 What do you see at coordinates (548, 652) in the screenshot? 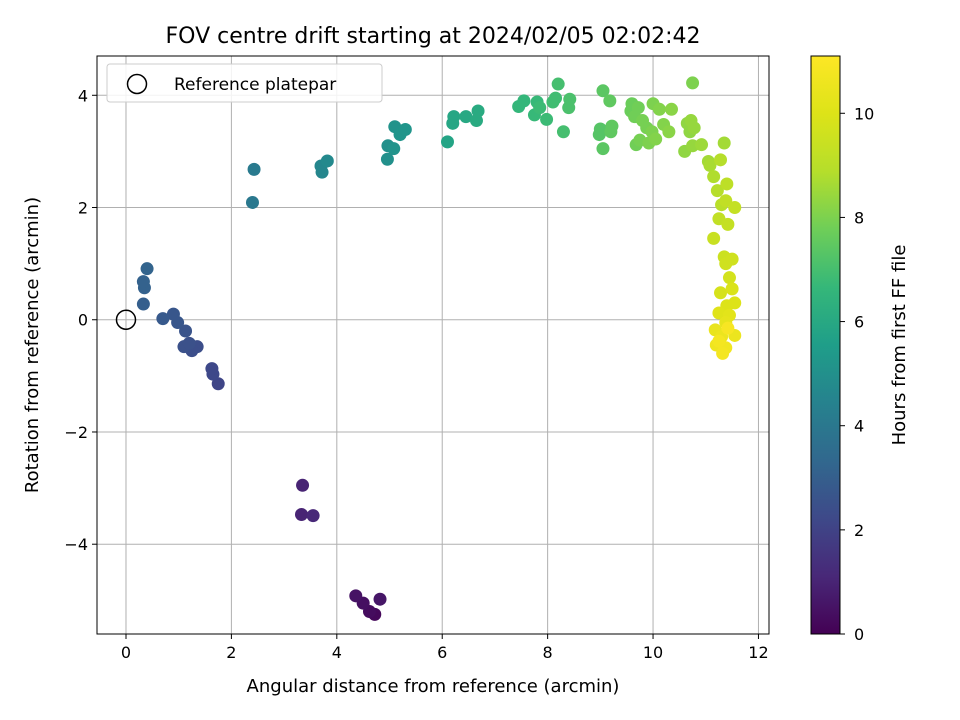
I see `x-tick-label: 8` at bounding box center [548, 652].